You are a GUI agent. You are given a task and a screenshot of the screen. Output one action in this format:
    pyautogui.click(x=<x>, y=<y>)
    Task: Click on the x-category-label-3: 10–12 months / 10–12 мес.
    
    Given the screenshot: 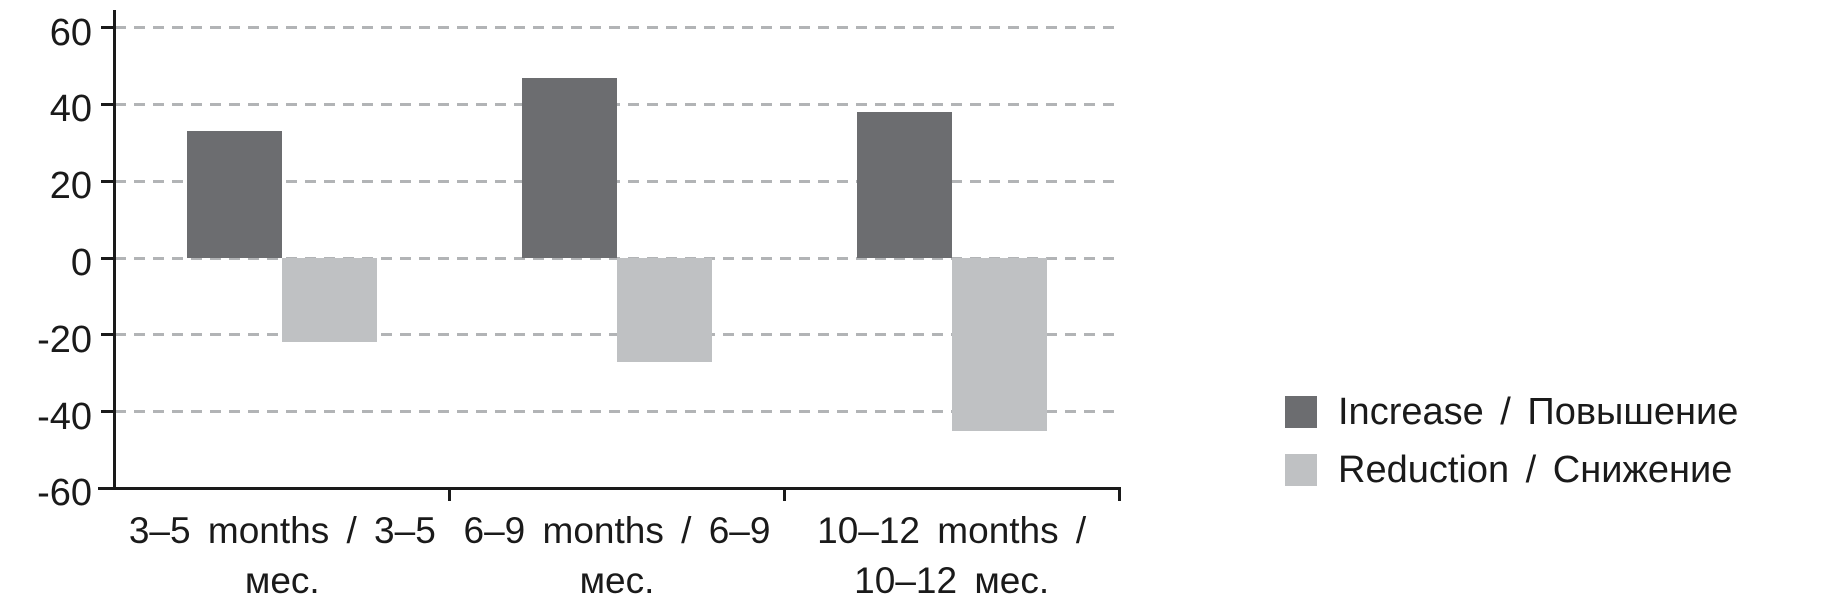 What is the action you would take?
    pyautogui.click(x=951, y=556)
    